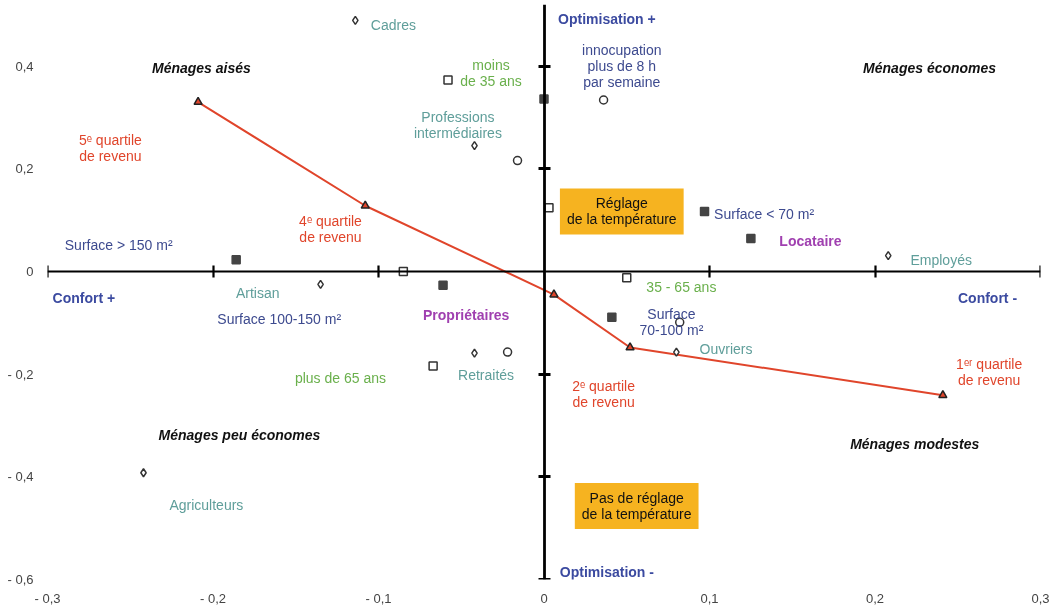  I want to click on y-tick-label: 0,4, so click(24, 66).